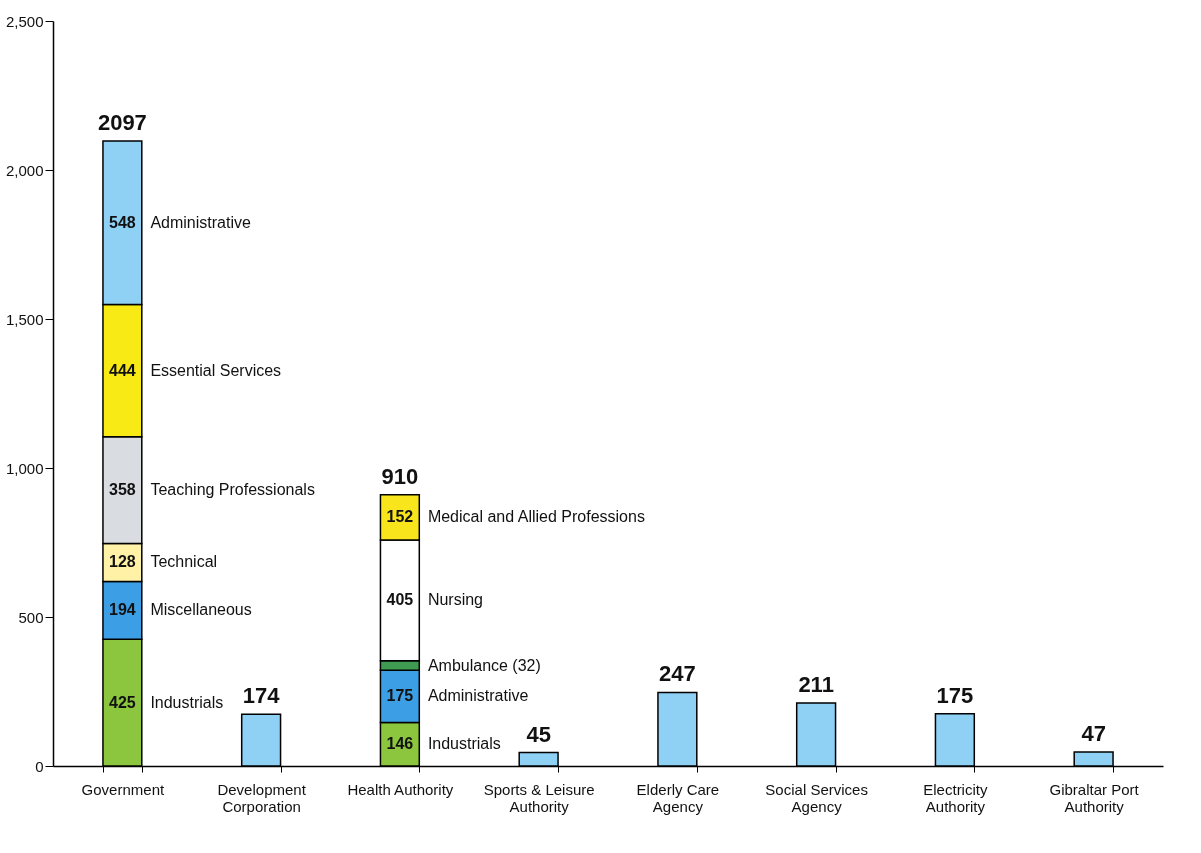  I want to click on x-tick-label: Development Corporation, so click(262, 797).